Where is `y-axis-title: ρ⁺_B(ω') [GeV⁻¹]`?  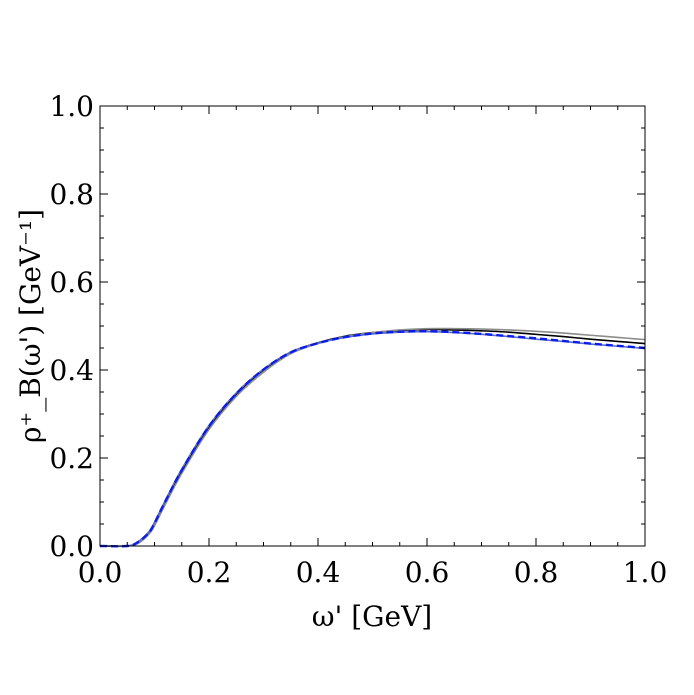 y-axis-title: ρ⁺_B(ω') [GeV⁻¹] is located at coordinates (30, 326).